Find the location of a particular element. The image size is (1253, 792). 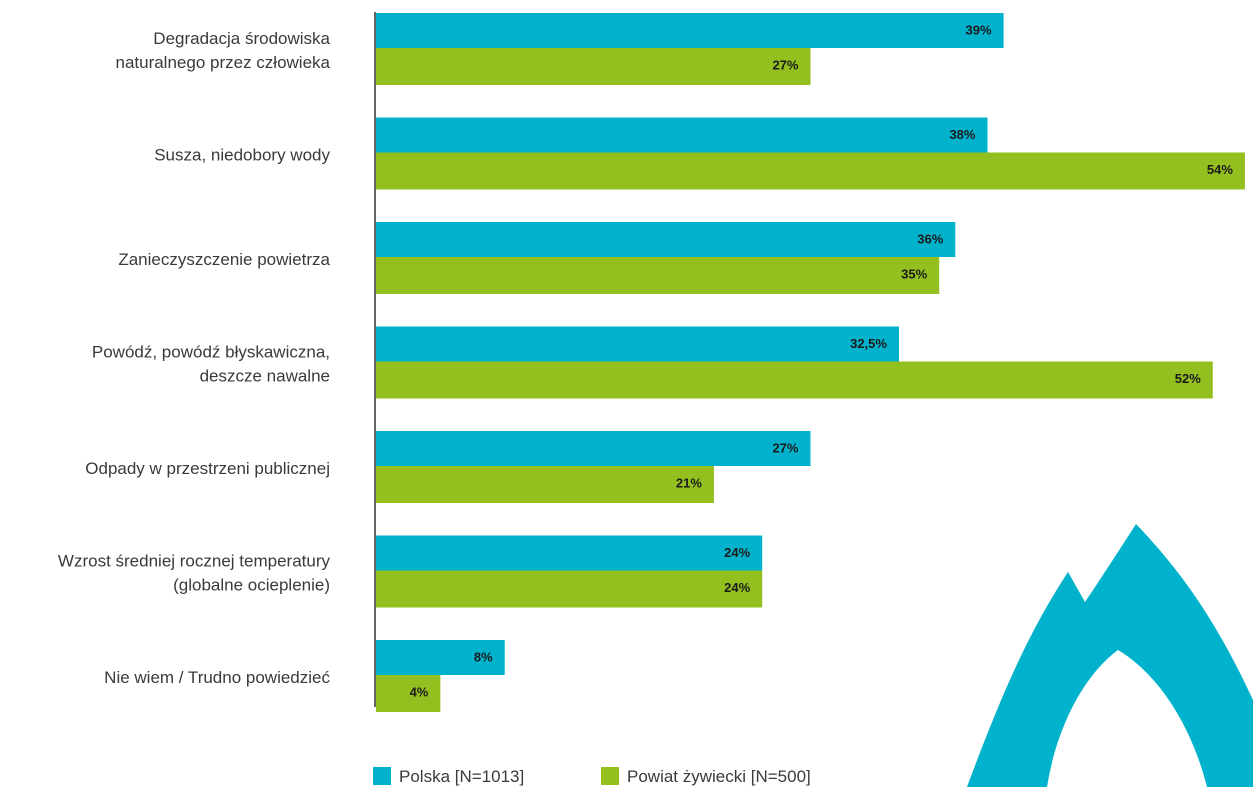

legend-label: Polska [N=1013] is located at coordinates (461, 776).